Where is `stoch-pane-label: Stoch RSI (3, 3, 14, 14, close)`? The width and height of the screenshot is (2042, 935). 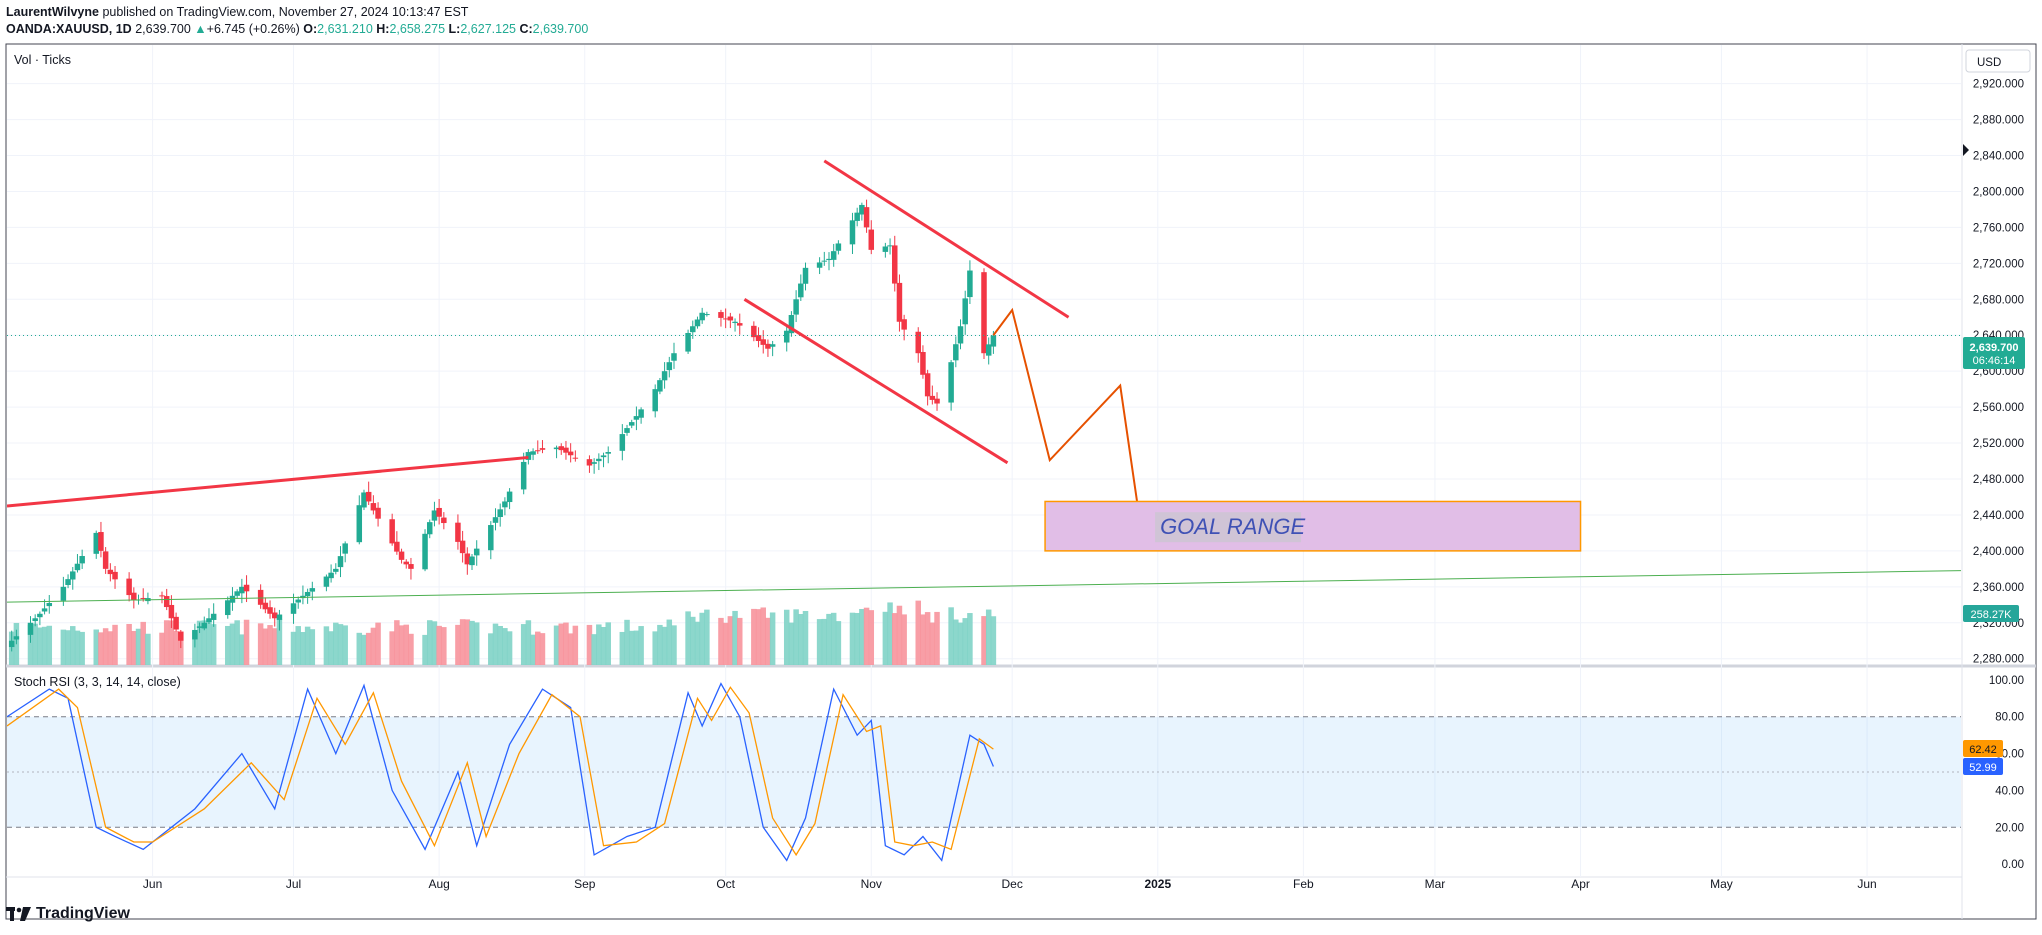 stoch-pane-label: Stoch RSI (3, 3, 14, 14, close) is located at coordinates (97, 682).